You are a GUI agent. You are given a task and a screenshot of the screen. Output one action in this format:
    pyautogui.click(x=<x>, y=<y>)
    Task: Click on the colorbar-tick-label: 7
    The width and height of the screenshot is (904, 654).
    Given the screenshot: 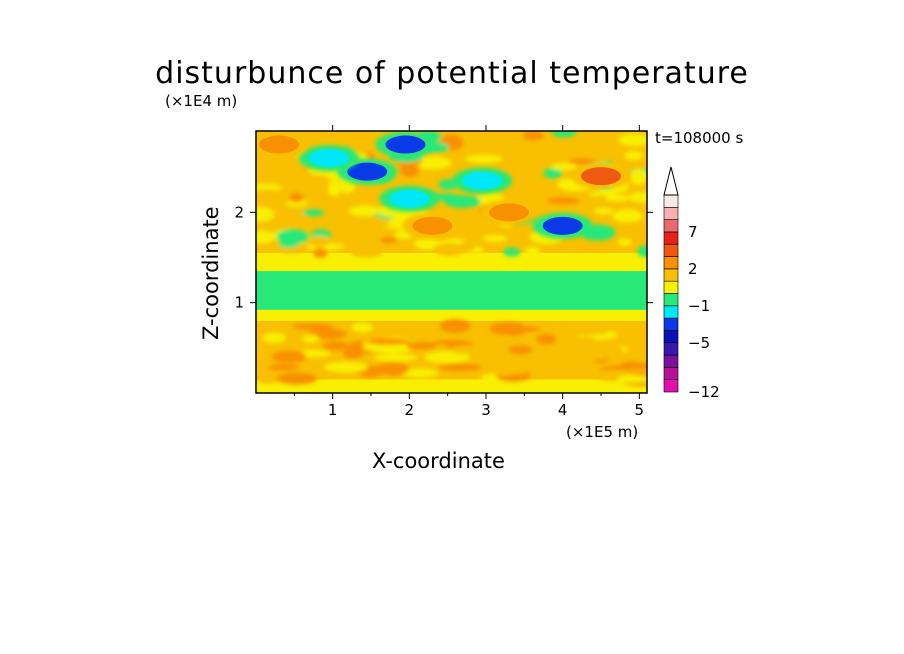 What is the action you would take?
    pyautogui.click(x=693, y=232)
    